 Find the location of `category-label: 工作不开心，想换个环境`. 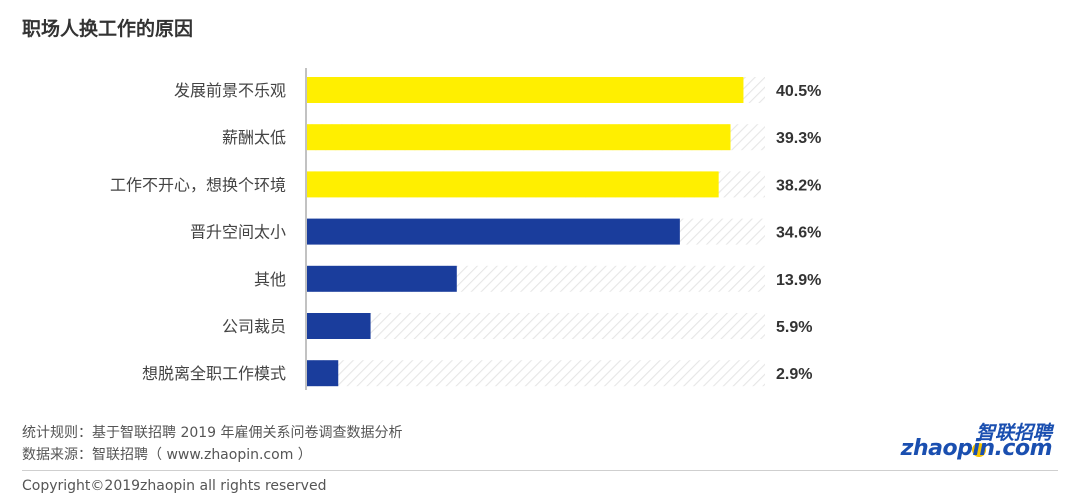

category-label: 工作不开心，想换个环境 is located at coordinates (198, 184).